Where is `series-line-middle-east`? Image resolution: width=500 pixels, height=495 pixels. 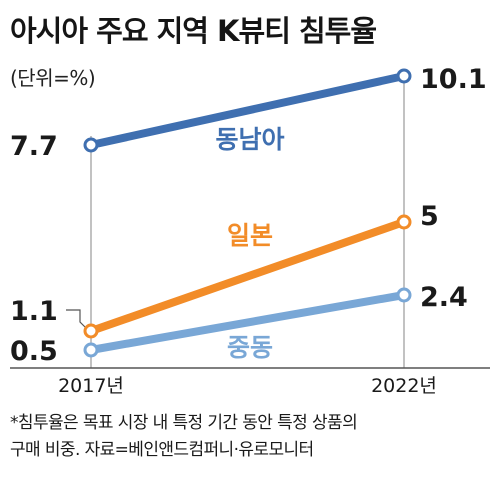 series-line-middle-east is located at coordinates (247, 322).